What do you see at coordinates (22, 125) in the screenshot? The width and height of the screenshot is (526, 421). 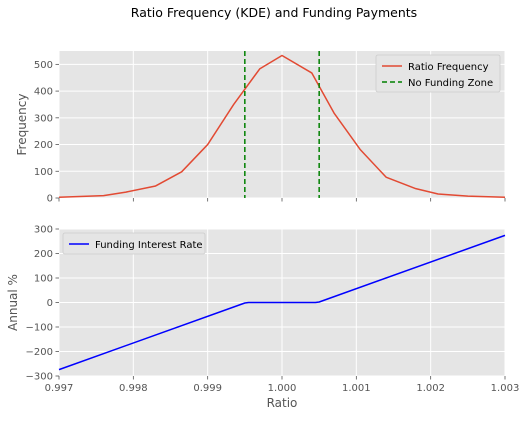 I see `kde-y-axis-label: Frequency` at bounding box center [22, 125].